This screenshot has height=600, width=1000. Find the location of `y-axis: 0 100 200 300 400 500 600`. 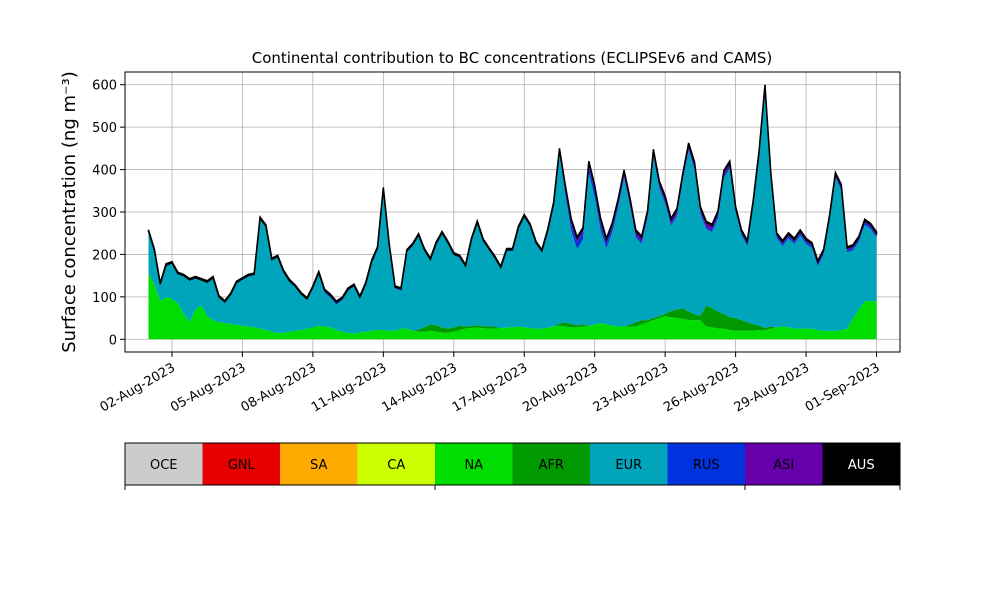

y-axis: 0 100 200 300 400 500 600 is located at coordinates (108, 213).